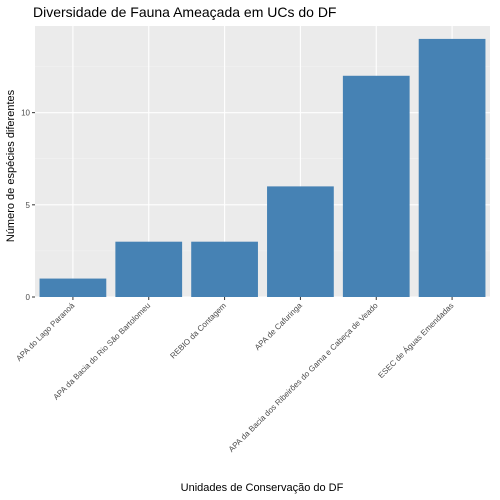 Image resolution: width=500 pixels, height=500 pixels. I want to click on y-tick-label: 5, so click(28, 205).